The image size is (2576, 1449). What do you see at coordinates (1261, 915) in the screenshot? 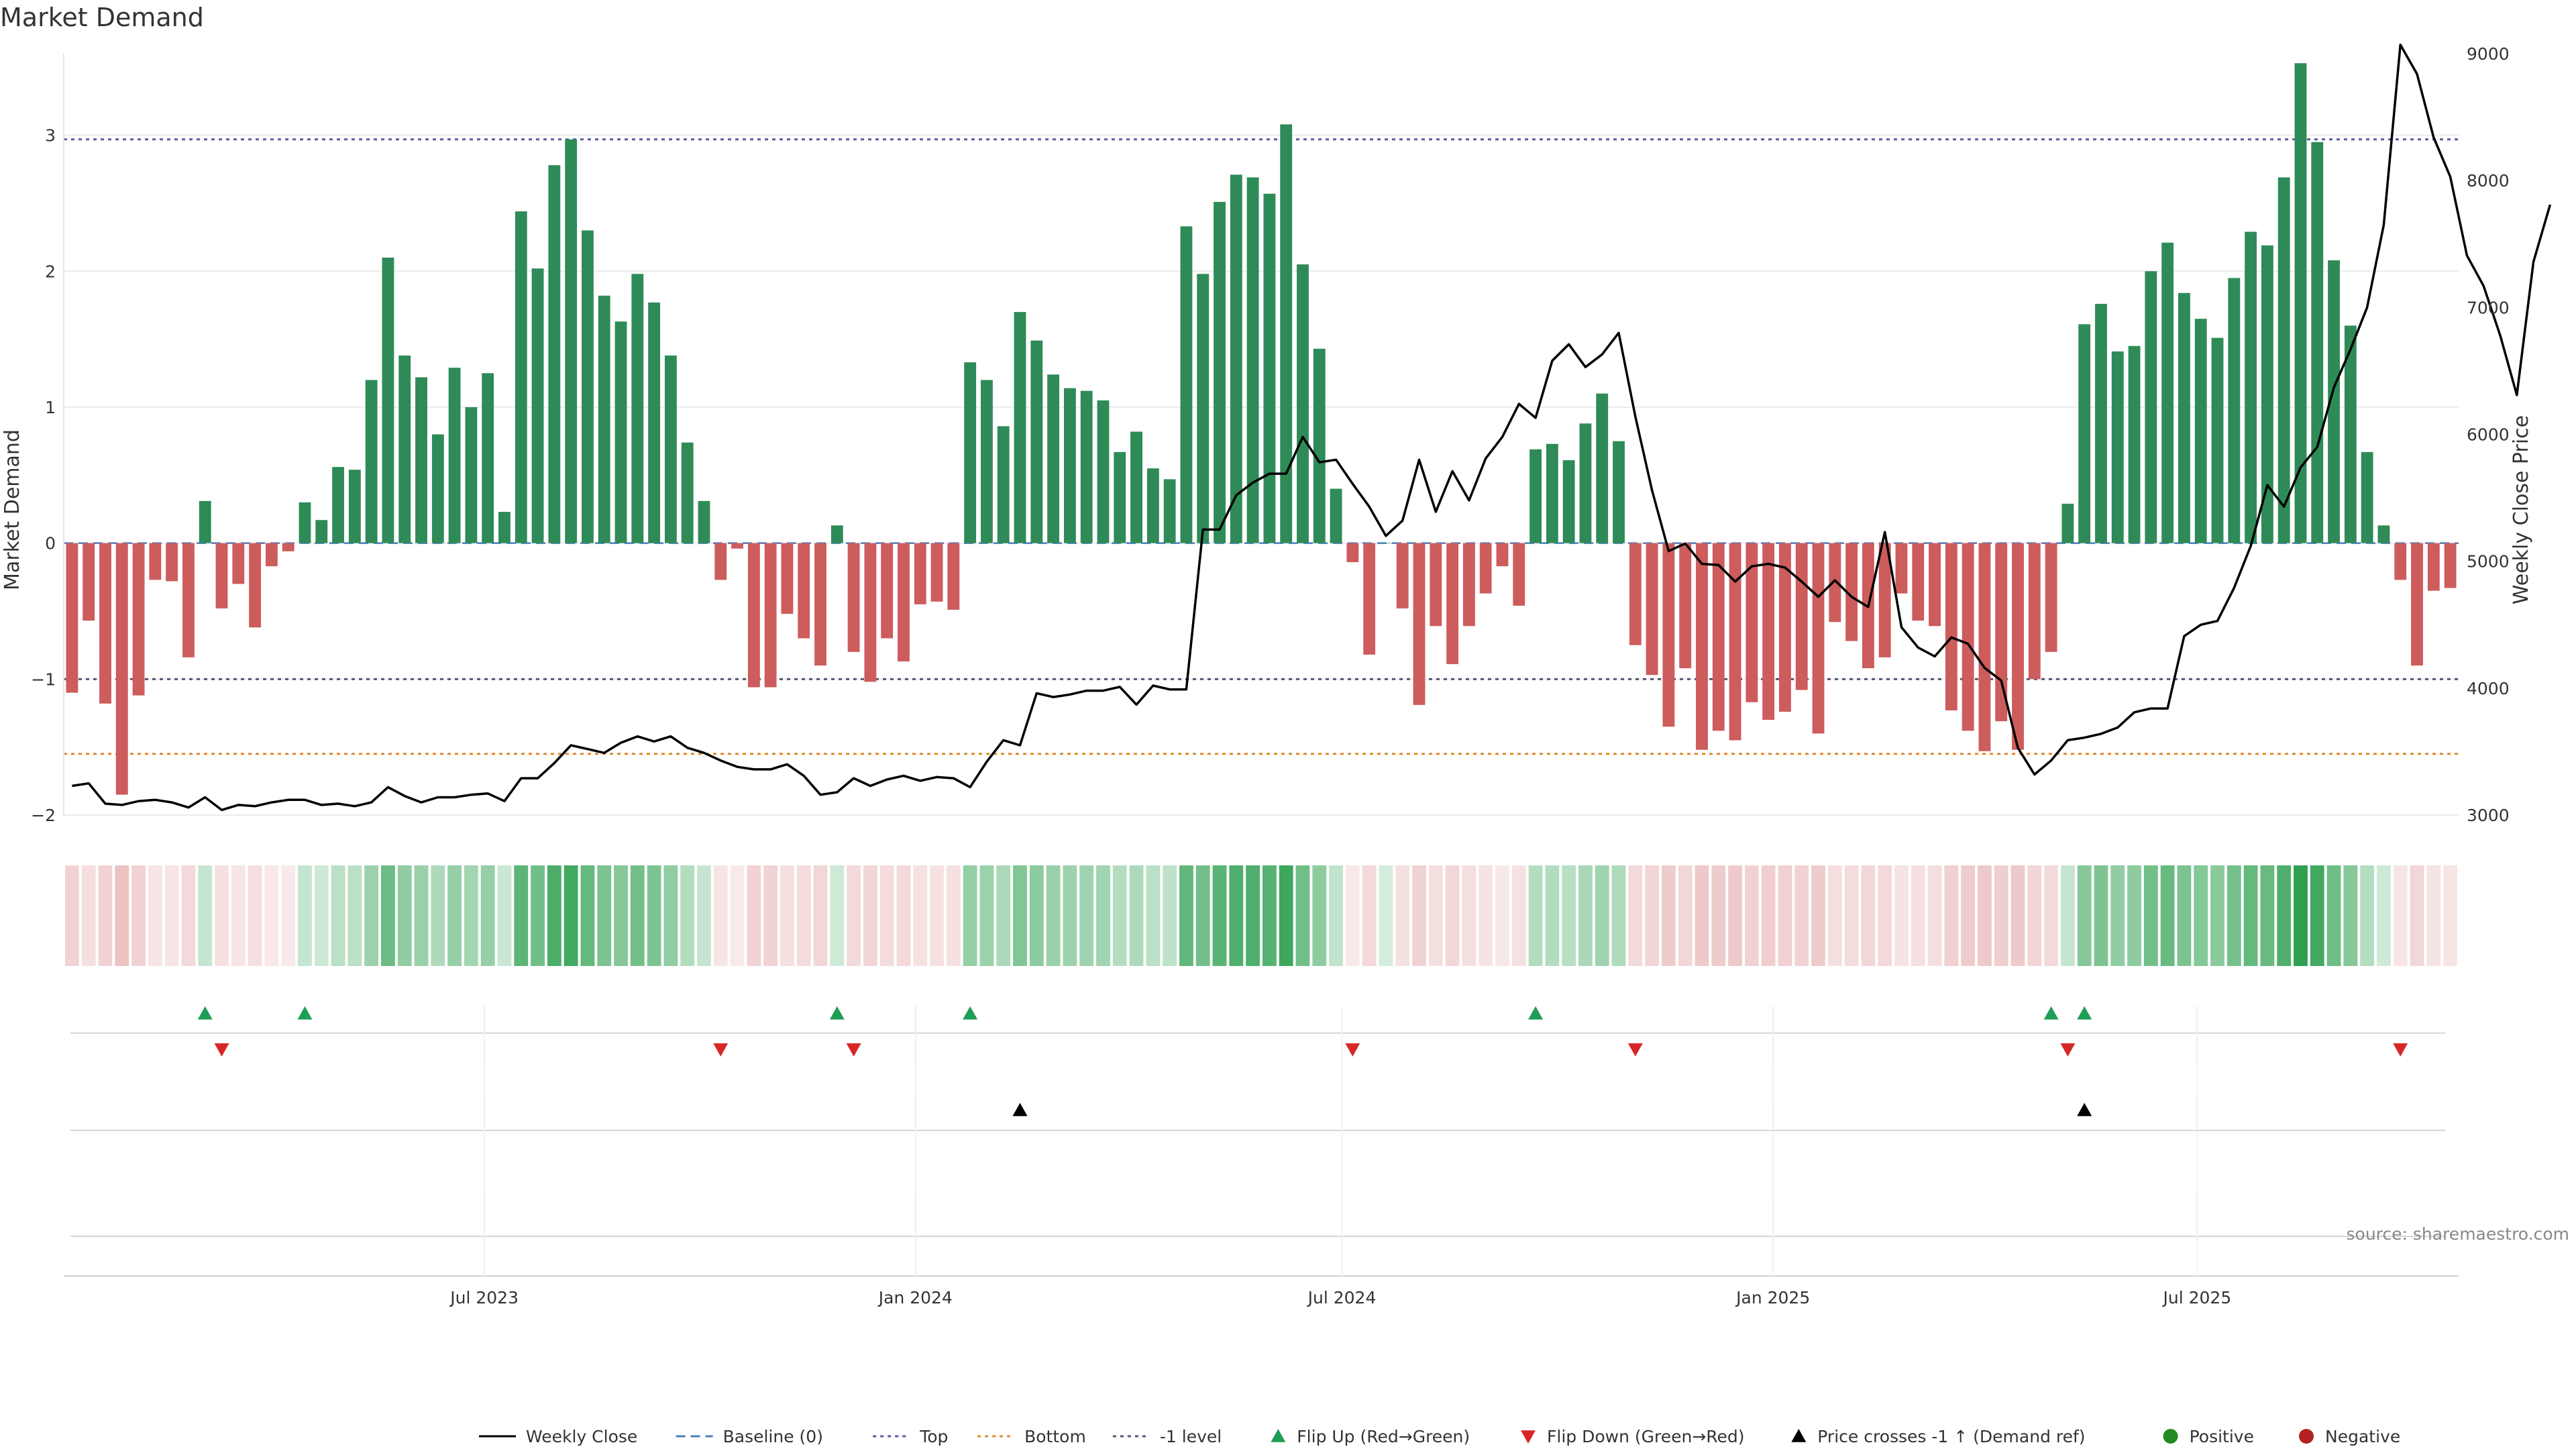
I see `heat-strip` at bounding box center [1261, 915].